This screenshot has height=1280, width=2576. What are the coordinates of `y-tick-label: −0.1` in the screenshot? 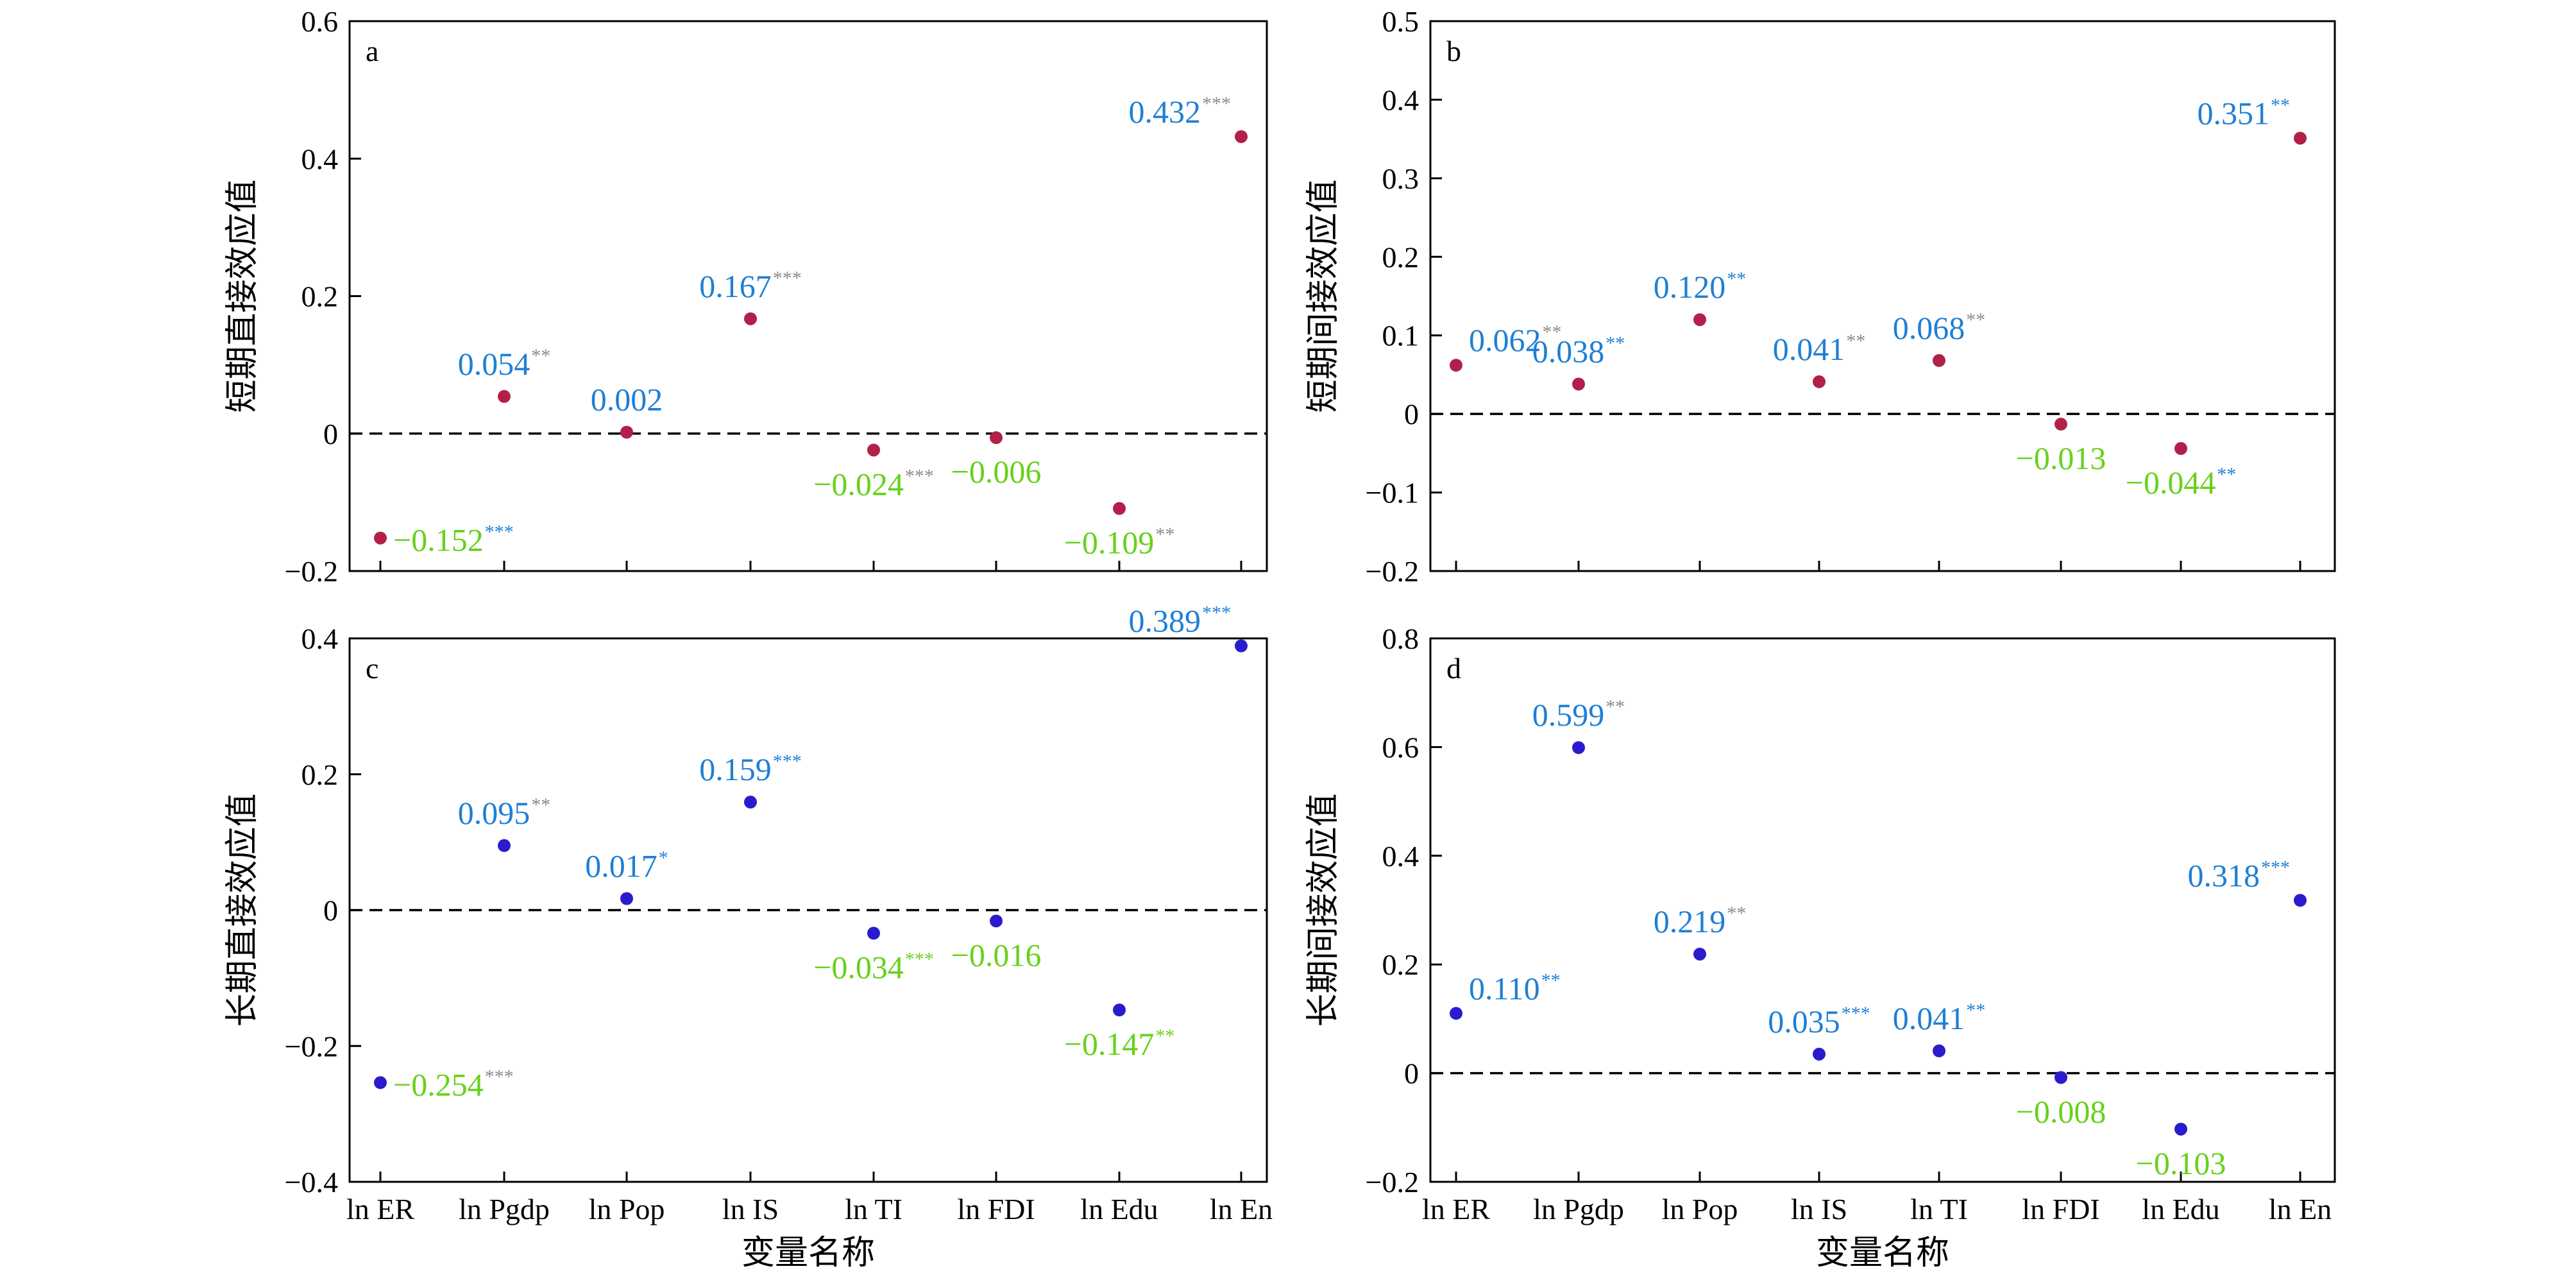 It's located at (1392, 493).